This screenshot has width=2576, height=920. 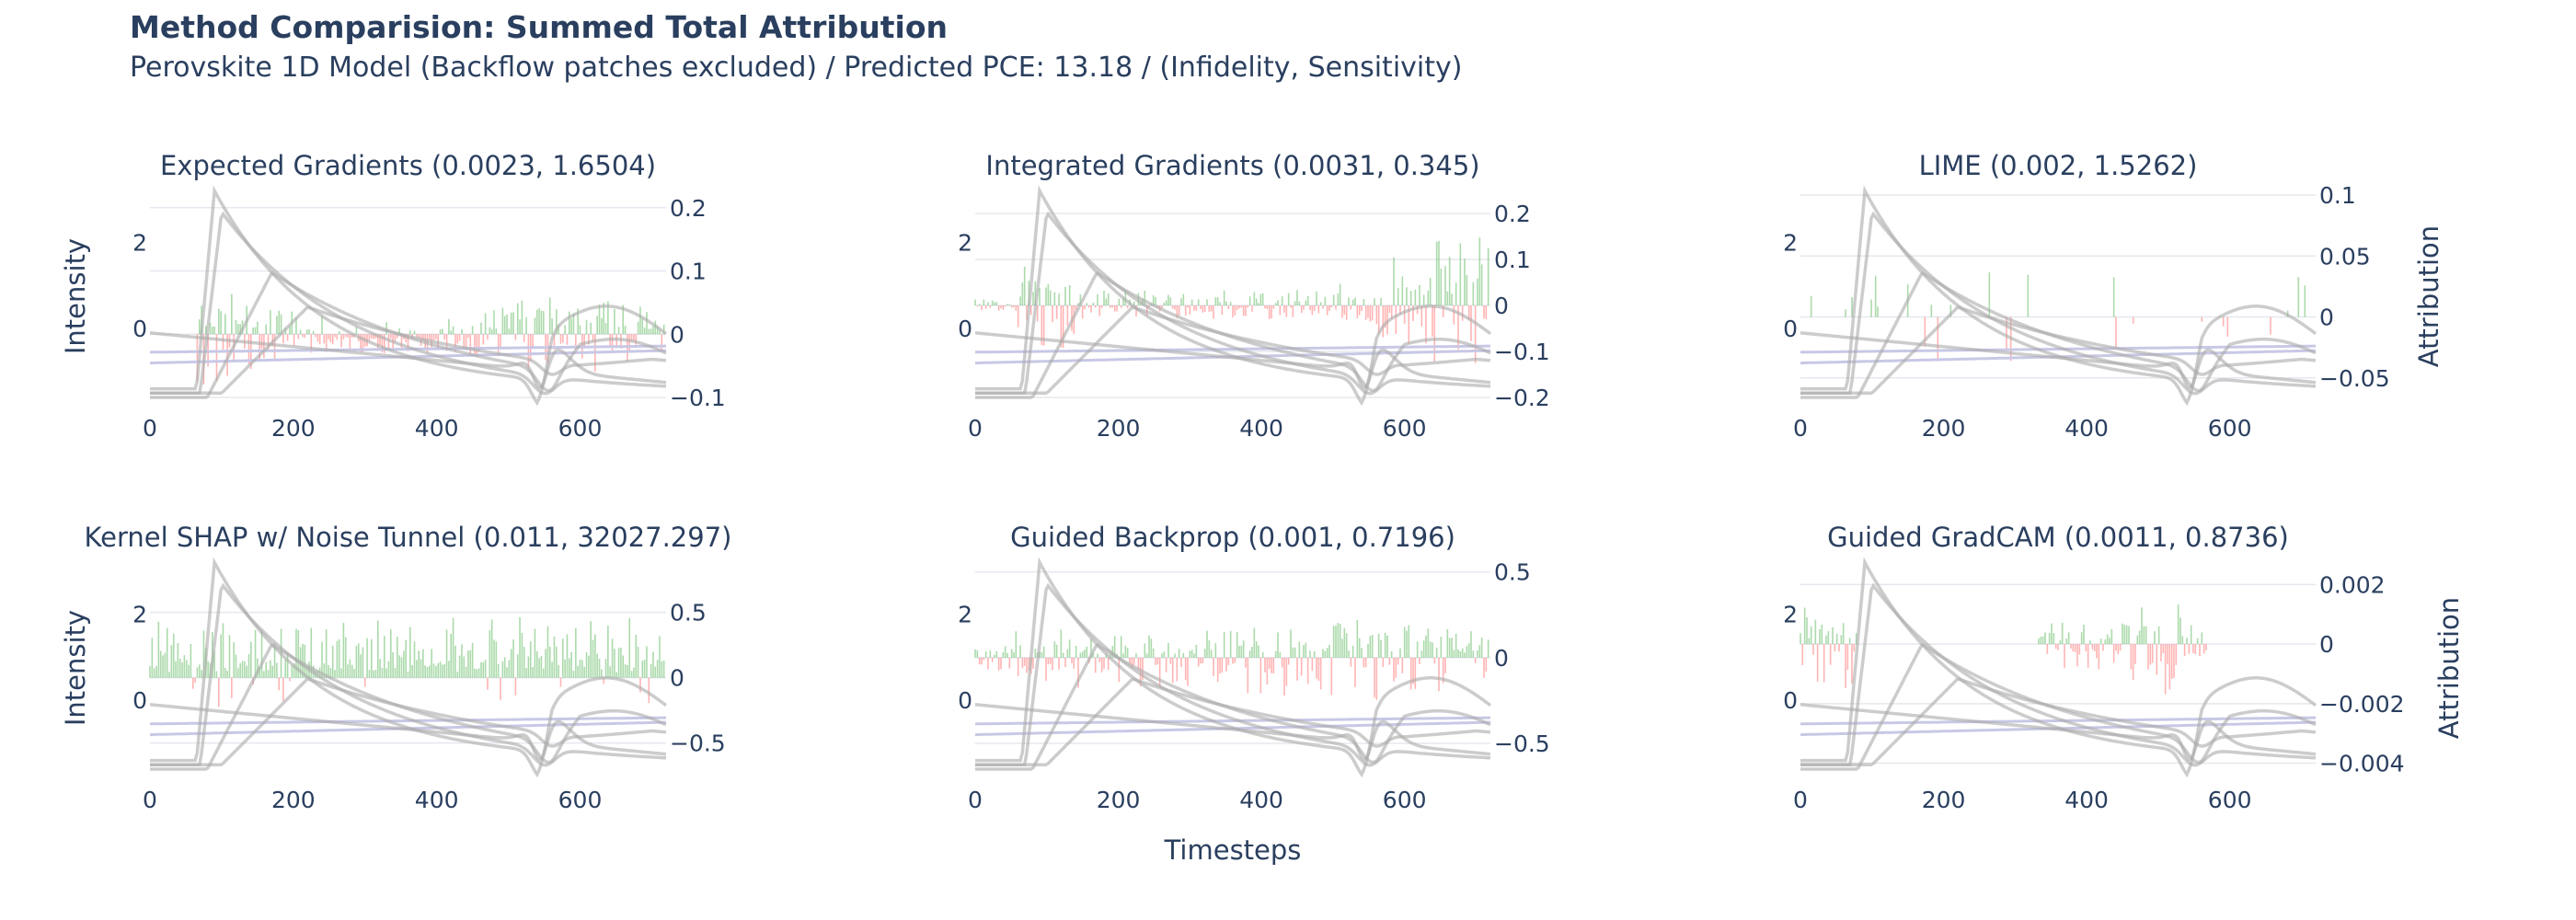 I want to click on subplot-title: Expected Gradients (0.0023, 1.6504), so click(x=408, y=165).